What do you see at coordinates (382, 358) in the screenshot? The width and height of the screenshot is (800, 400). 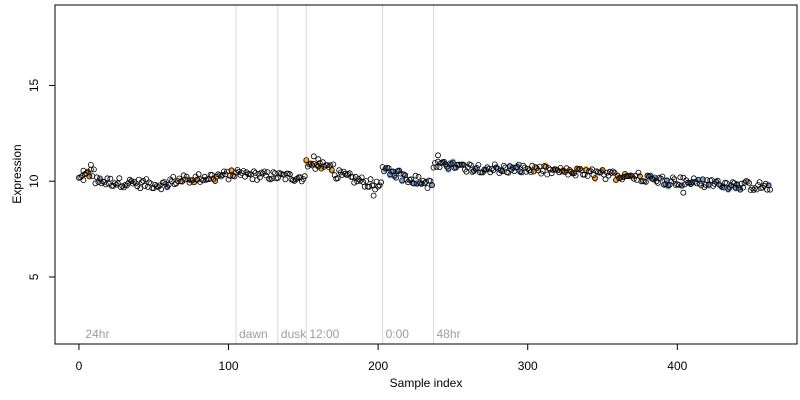 I see `x-axis: 0 100 200 300 400` at bounding box center [382, 358].